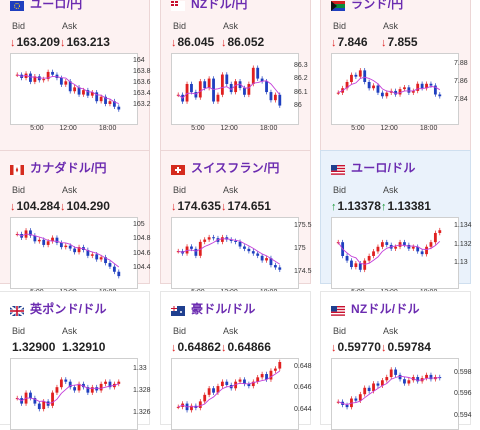 Image resolution: width=480 pixels, height=430 pixels. Describe the element at coordinates (377, 5) in the screenshot. I see `pair-label: ランド/円` at that location.